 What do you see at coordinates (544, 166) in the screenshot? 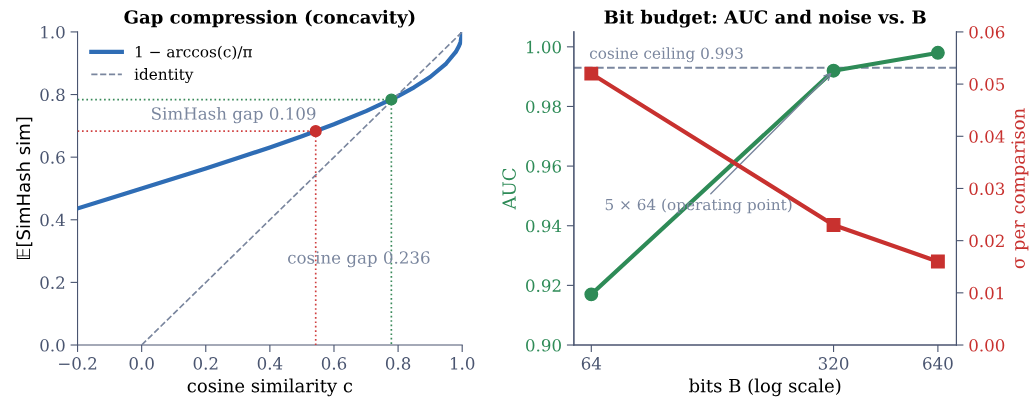
I see `y-tick-label: 0.96` at bounding box center [544, 166].